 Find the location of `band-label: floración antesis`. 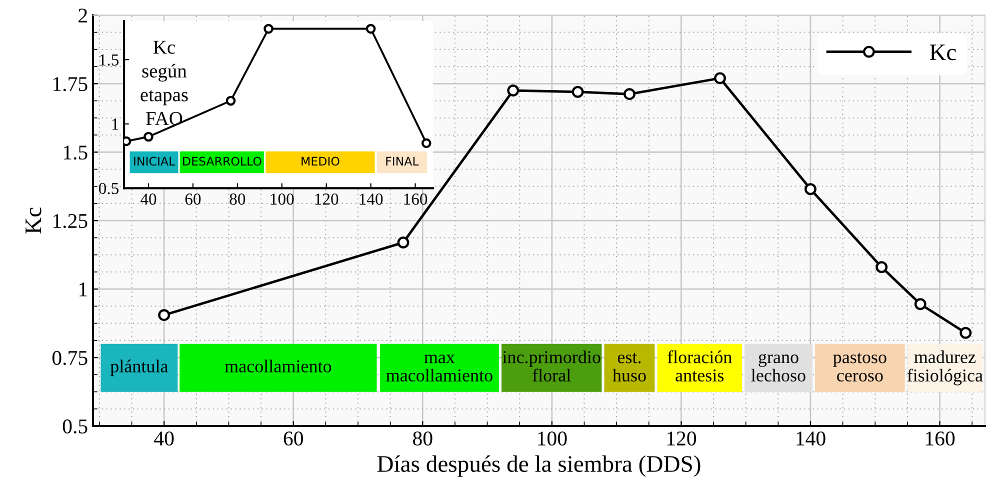

band-label: floración antesis is located at coordinates (700, 366).